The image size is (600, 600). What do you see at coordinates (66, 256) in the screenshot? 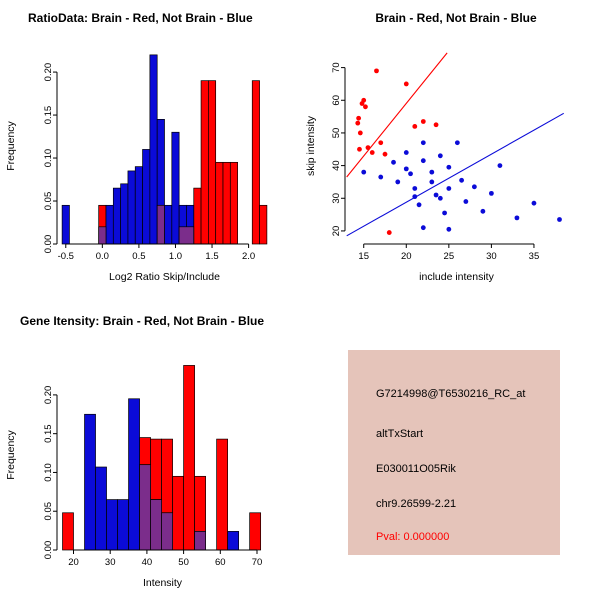
I see `svg-text: -0.5` at bounding box center [66, 256].